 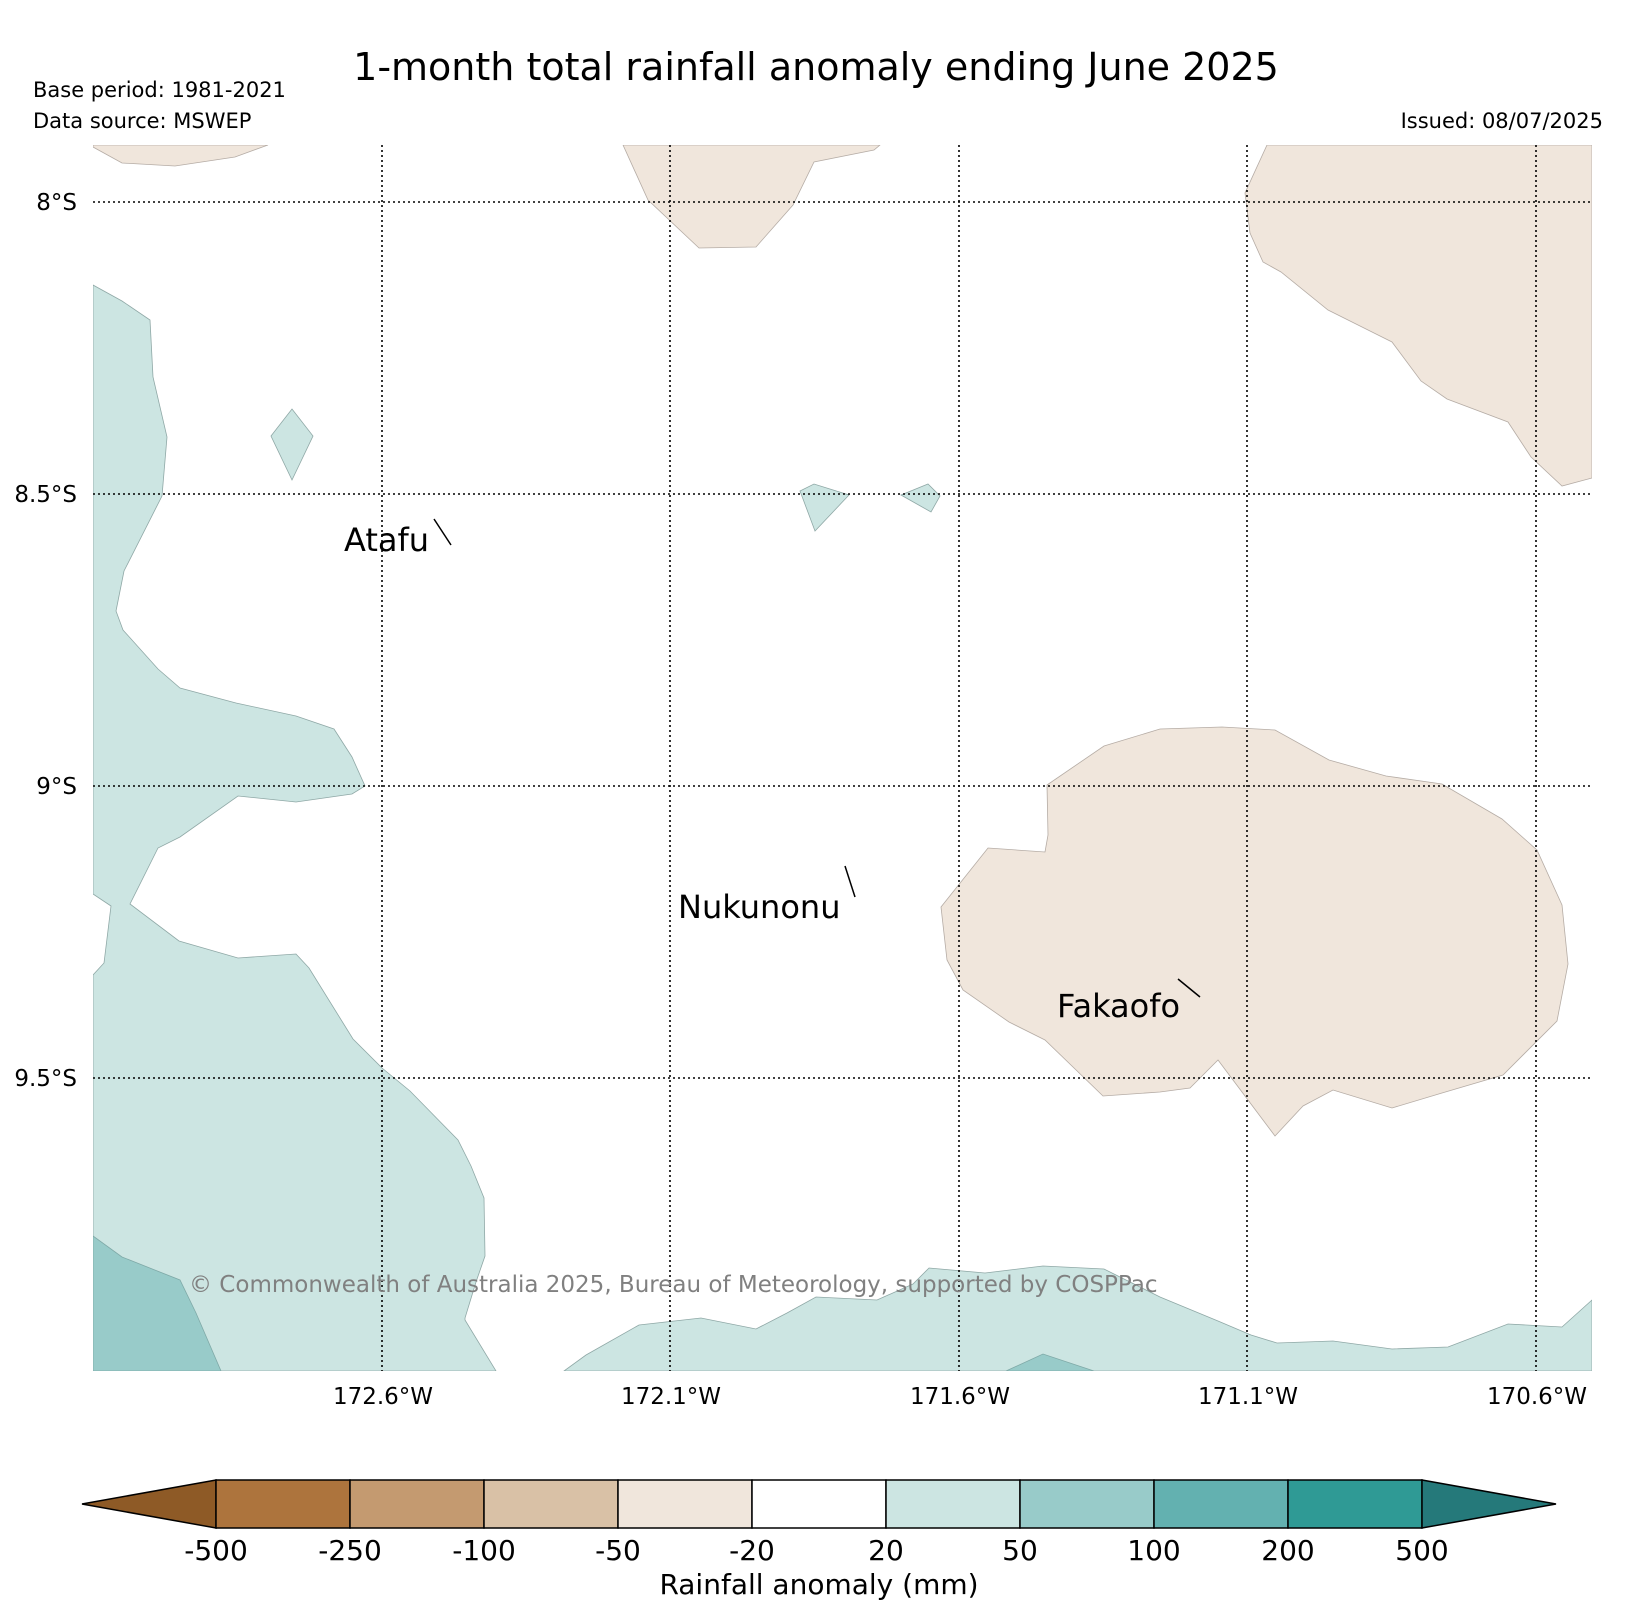 What do you see at coordinates (817, 758) in the screenshot?
I see `atoll-coastlines` at bounding box center [817, 758].